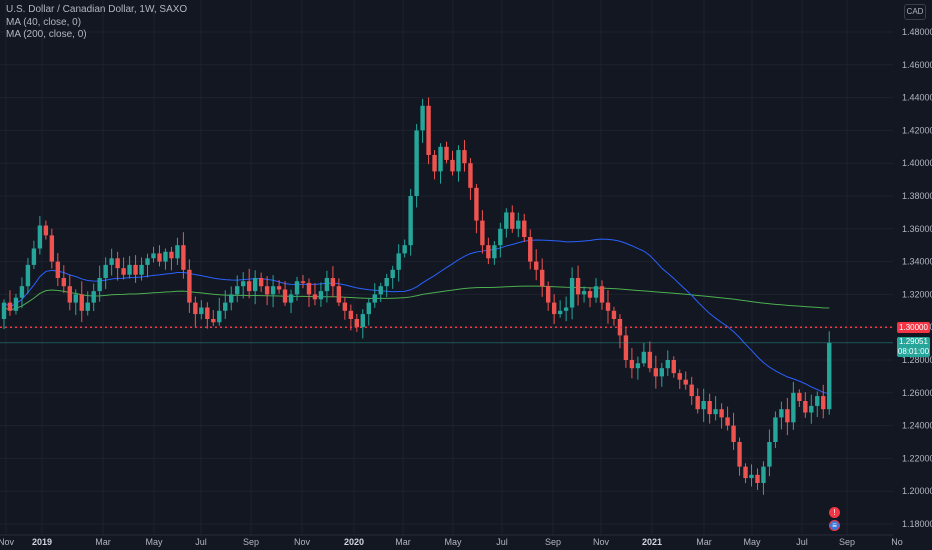 This screenshot has height=550, width=932. Describe the element at coordinates (752, 542) in the screenshot. I see `x-tick-label: May` at that location.